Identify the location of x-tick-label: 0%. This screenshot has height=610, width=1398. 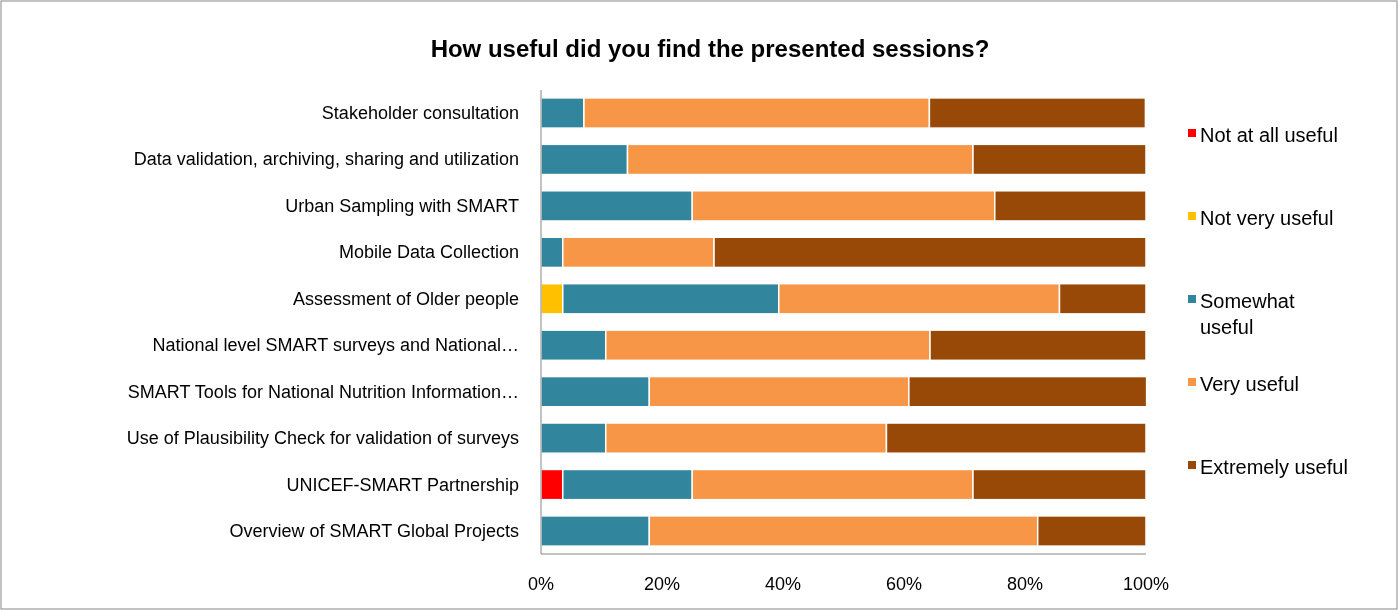
(541, 584).